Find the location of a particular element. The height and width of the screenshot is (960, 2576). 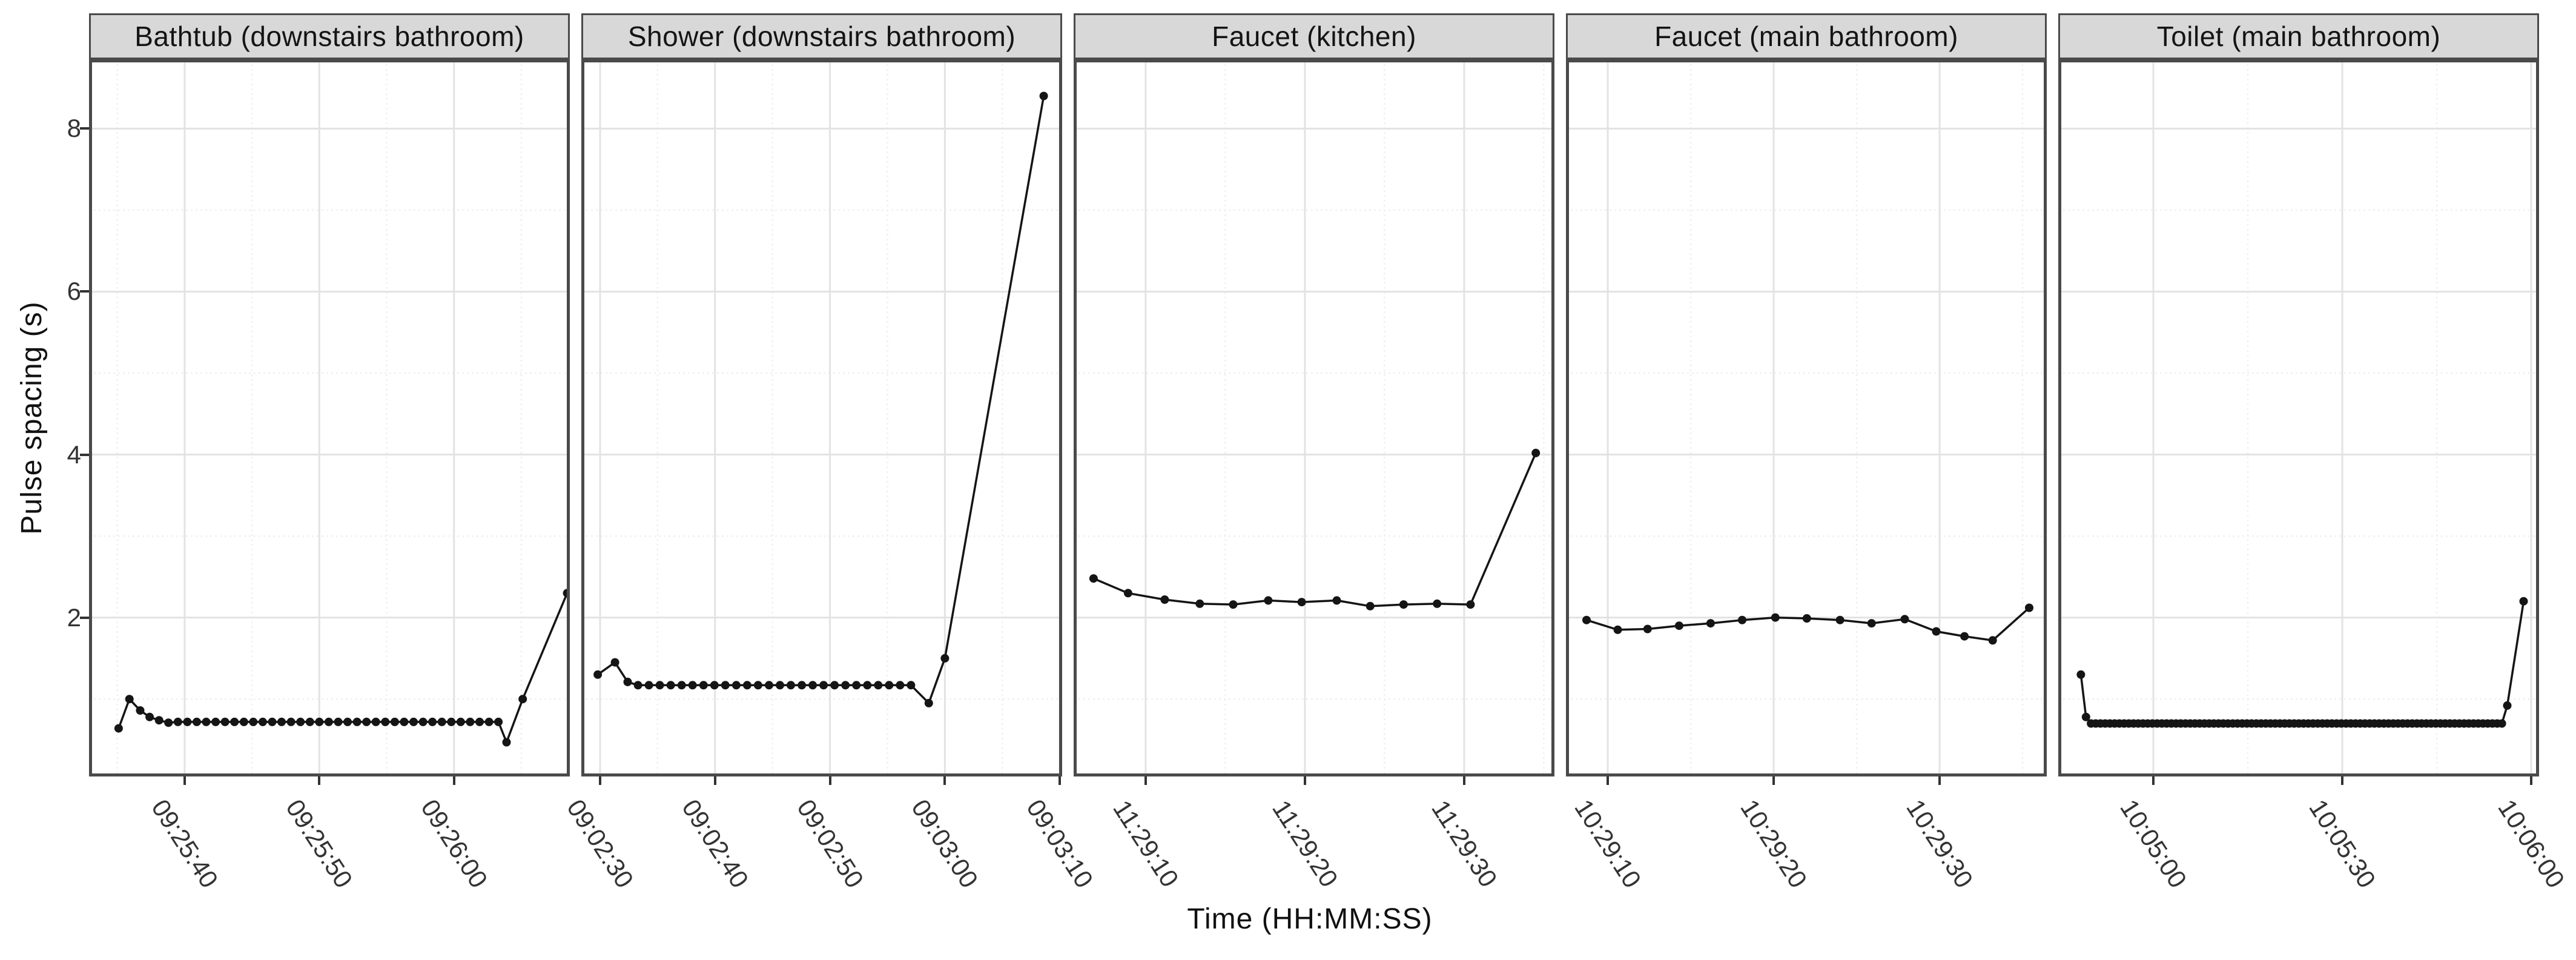

x-tick-label: 10:06:00 is located at coordinates (2531, 844).